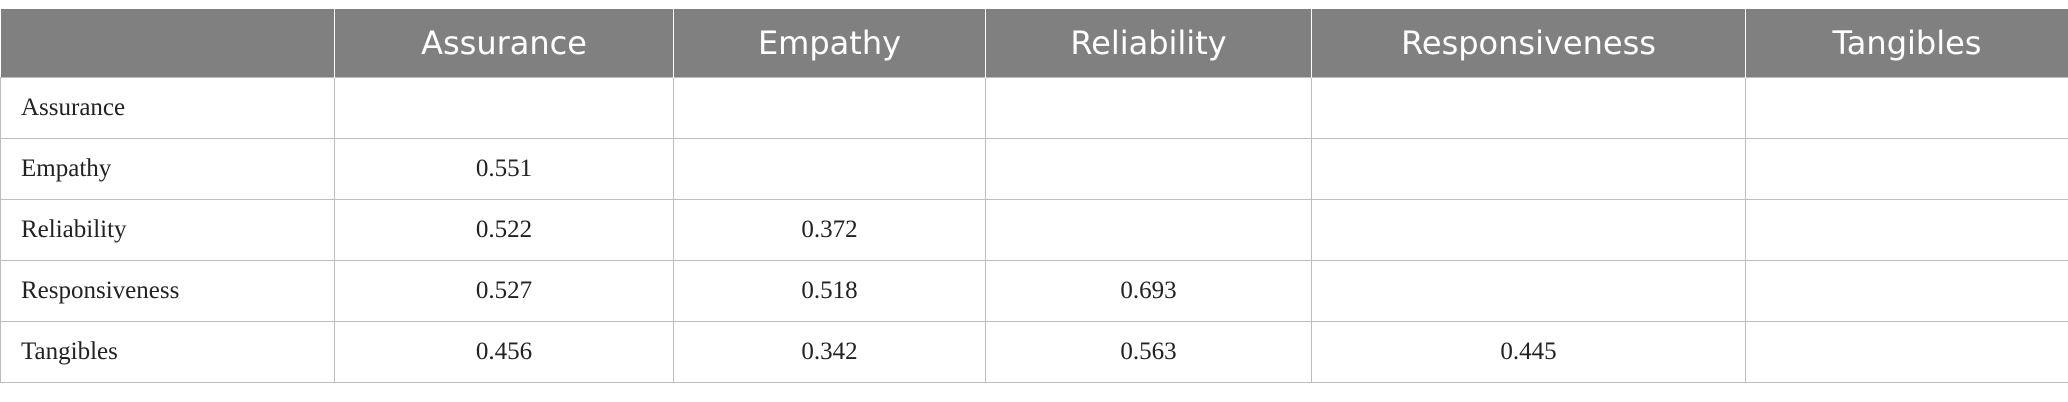  What do you see at coordinates (167, 169) in the screenshot?
I see `row-label: Empathy` at bounding box center [167, 169].